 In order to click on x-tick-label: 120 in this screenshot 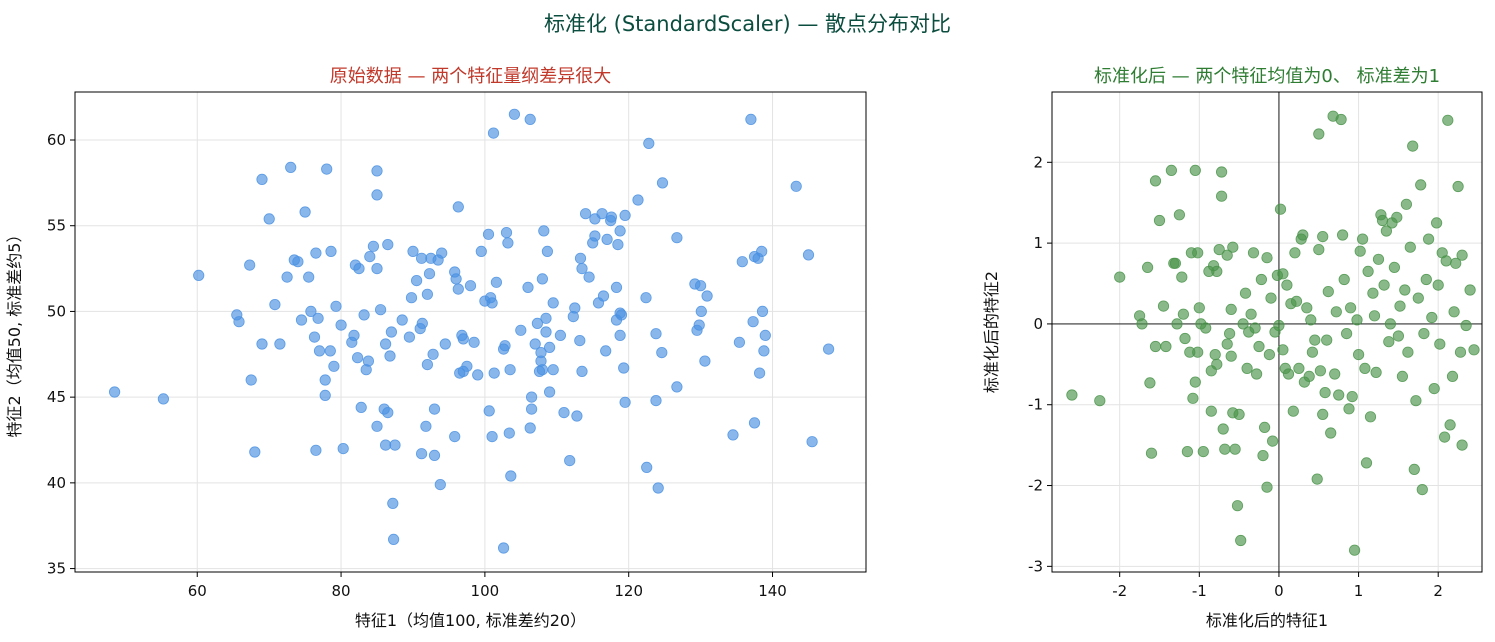, I will do `click(628, 591)`.